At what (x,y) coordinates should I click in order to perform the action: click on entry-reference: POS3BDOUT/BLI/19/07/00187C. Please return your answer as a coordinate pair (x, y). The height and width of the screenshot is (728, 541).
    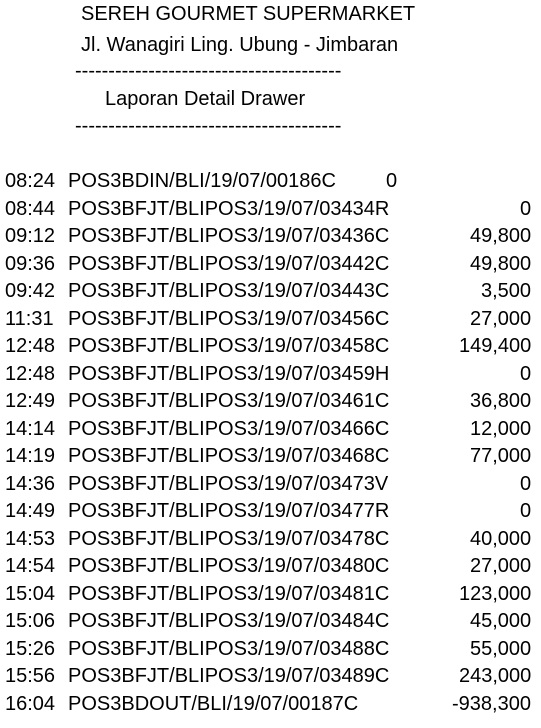
    Looking at the image, I should click on (213, 704).